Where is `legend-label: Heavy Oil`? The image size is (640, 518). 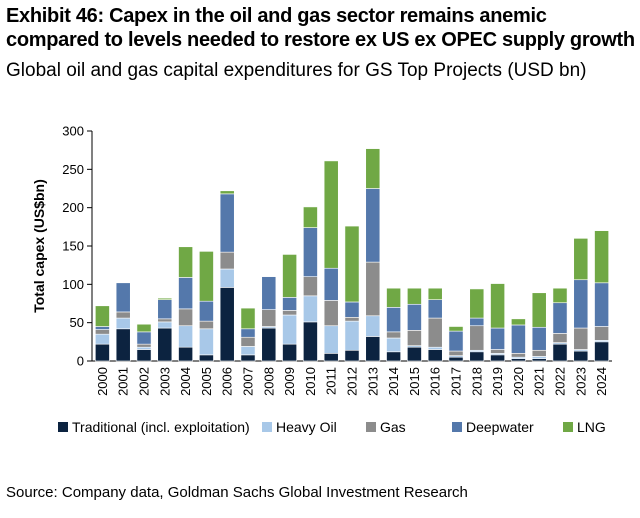
legend-label: Heavy Oil is located at coordinates (306, 427).